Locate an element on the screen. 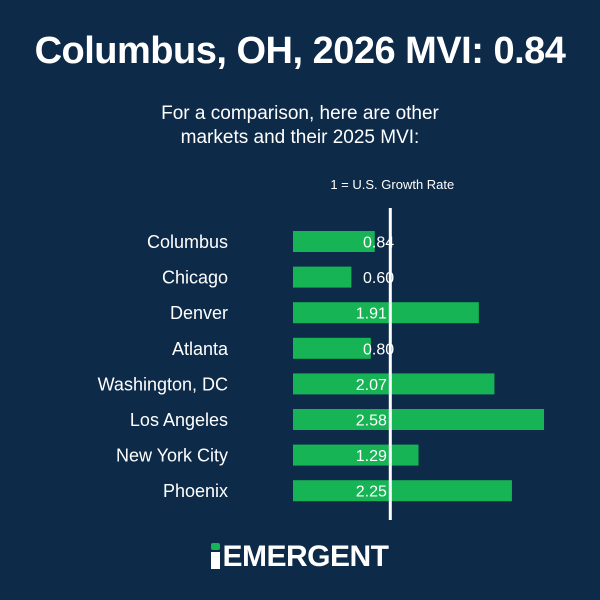  category-label: Chicago is located at coordinates (195, 278).